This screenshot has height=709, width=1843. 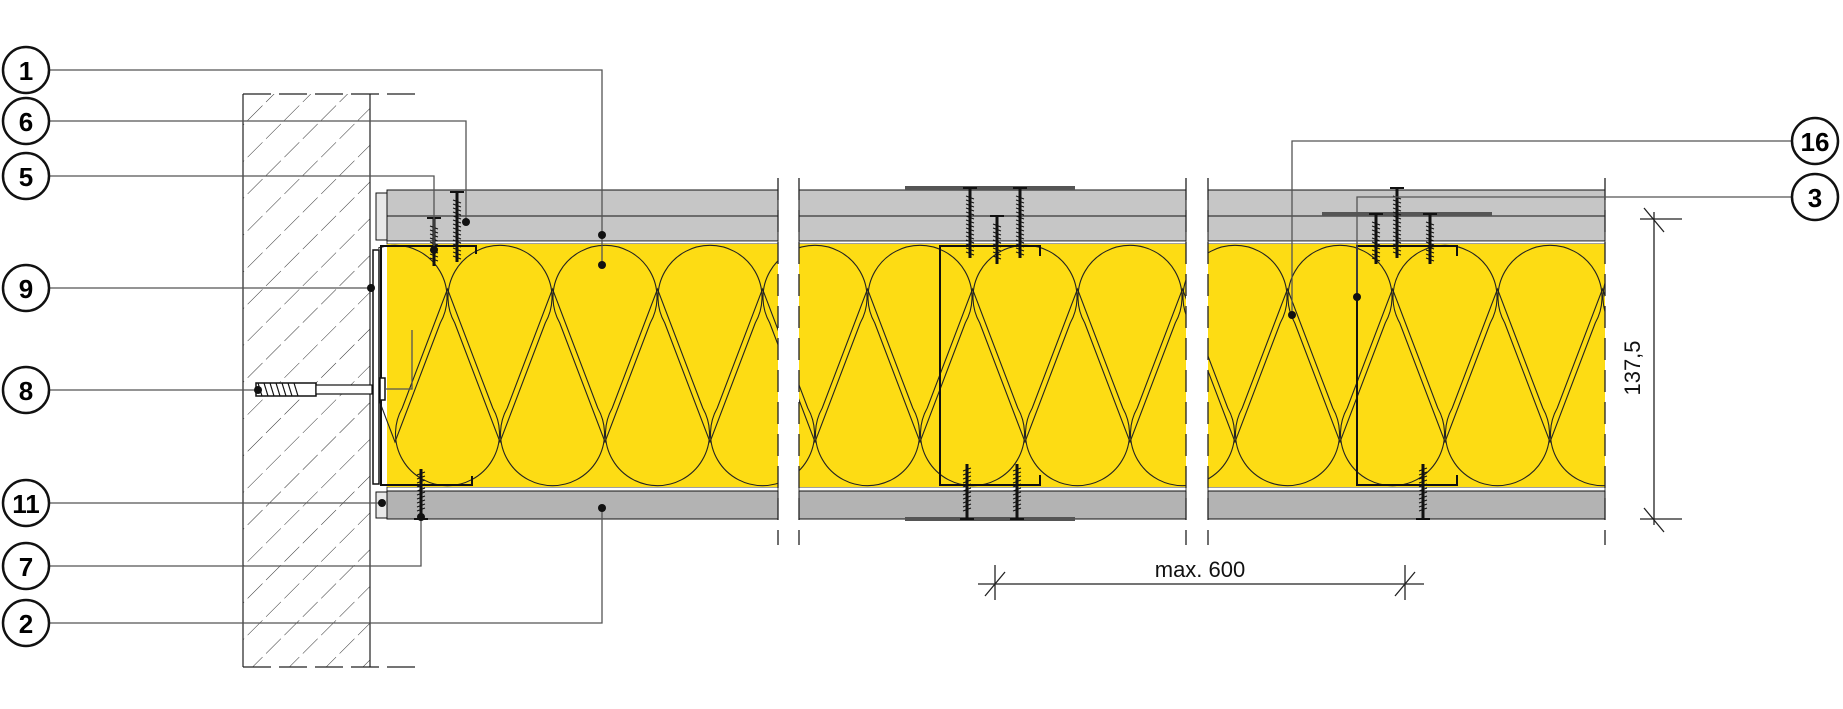 I want to click on svg-text: 7, so click(x=26, y=567).